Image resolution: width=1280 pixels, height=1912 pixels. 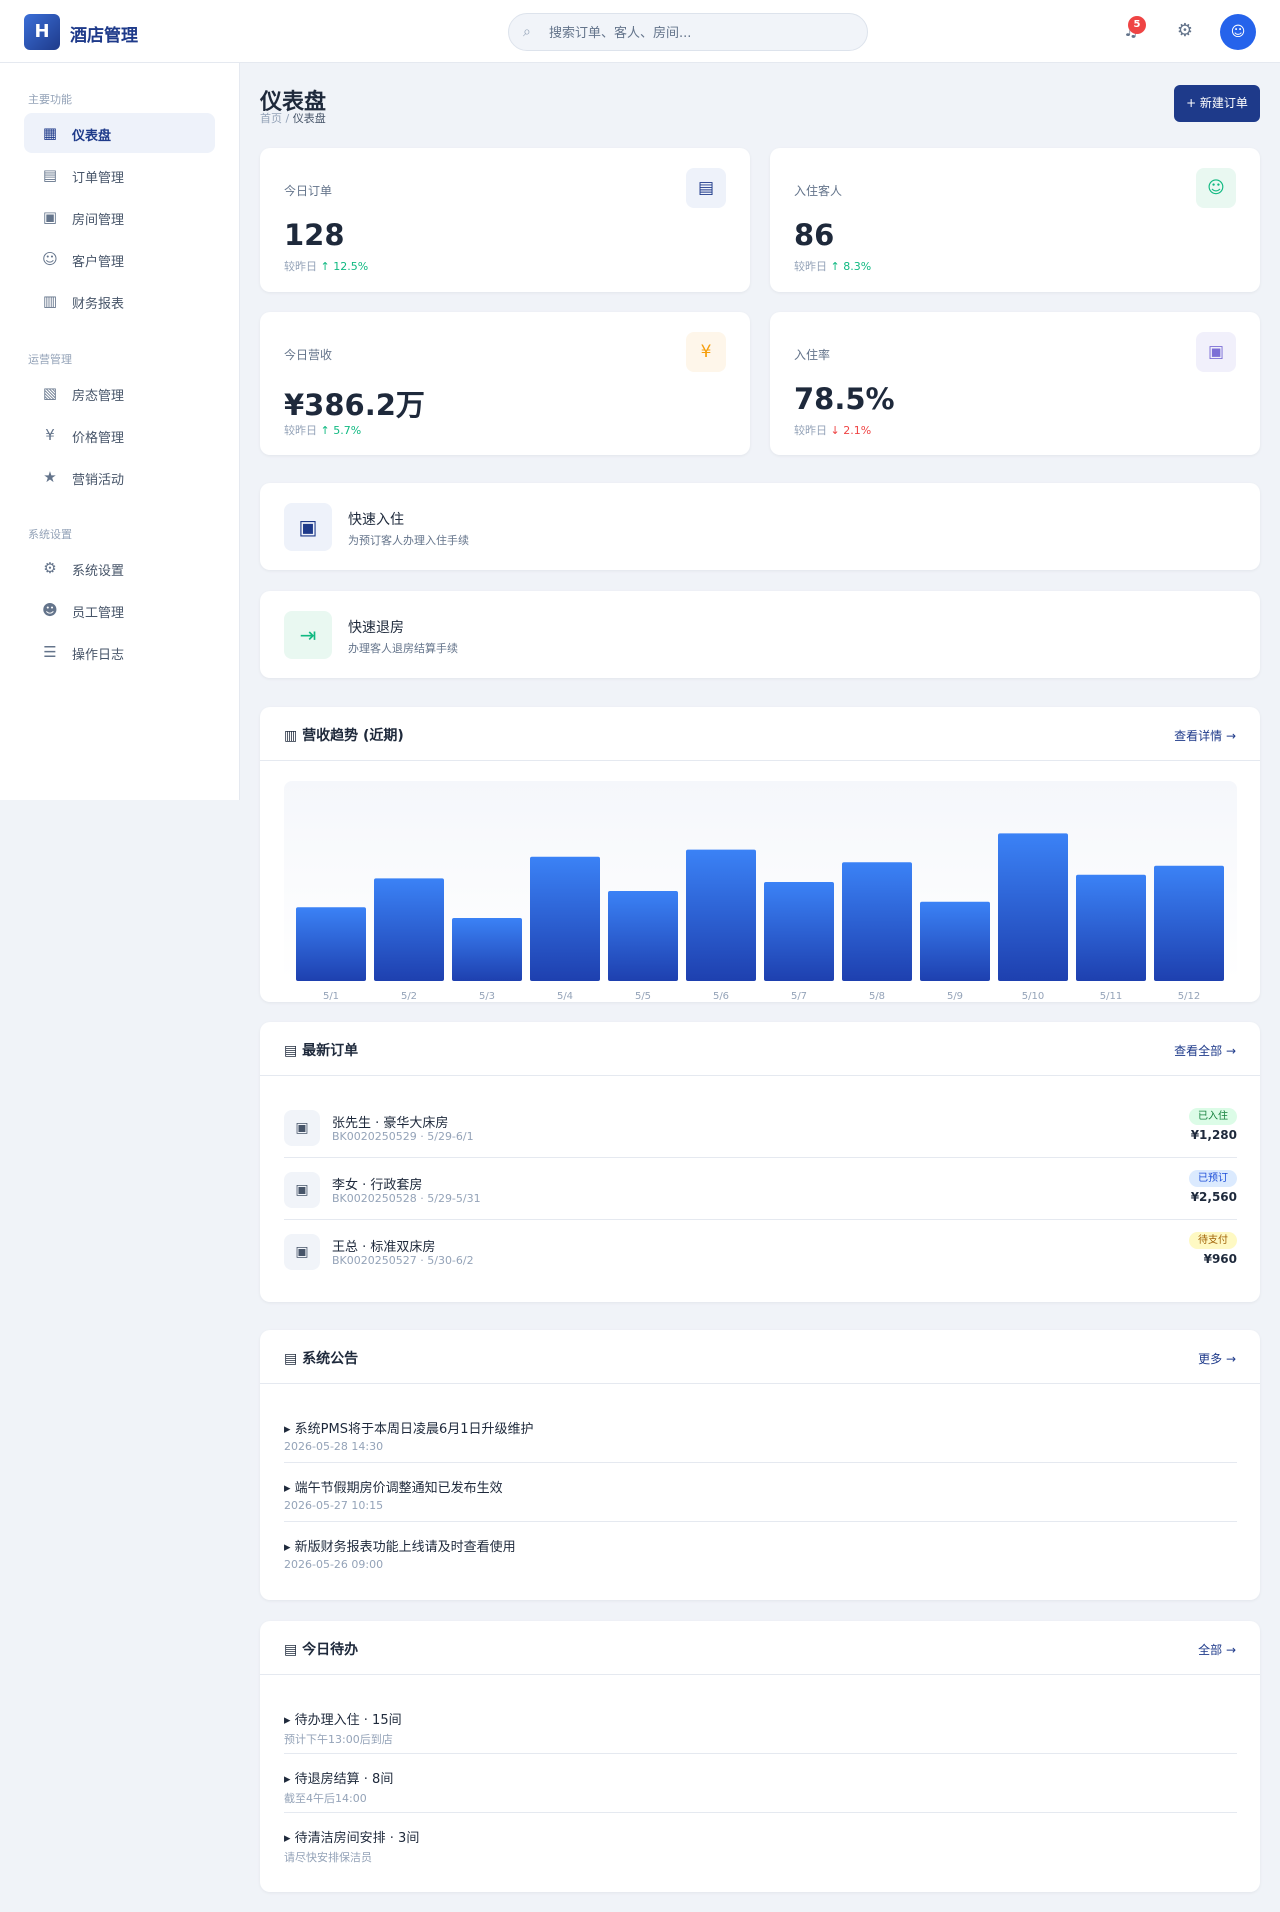 What do you see at coordinates (338, 1739) in the screenshot?
I see `task-note: 预计下午13:00后到店` at bounding box center [338, 1739].